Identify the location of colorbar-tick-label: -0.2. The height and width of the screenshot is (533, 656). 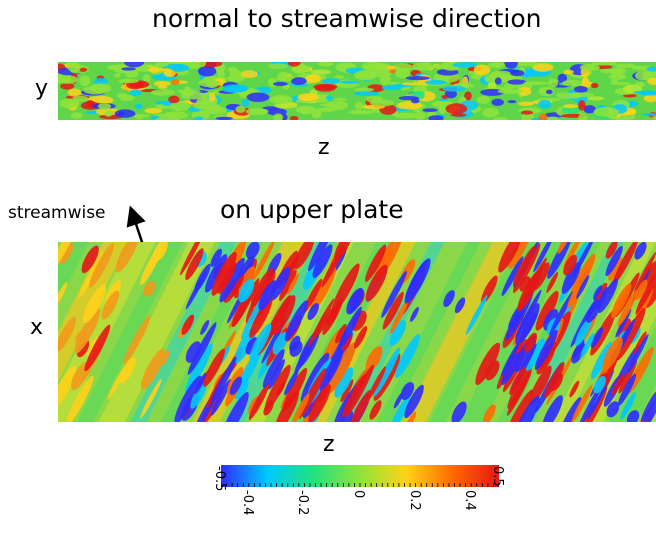
(303, 503).